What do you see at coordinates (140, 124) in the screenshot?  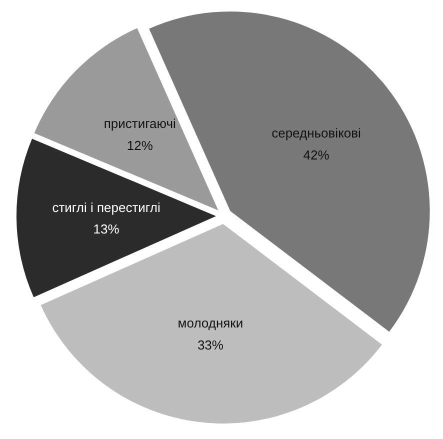 I see `slice-label: пристигаючі` at bounding box center [140, 124].